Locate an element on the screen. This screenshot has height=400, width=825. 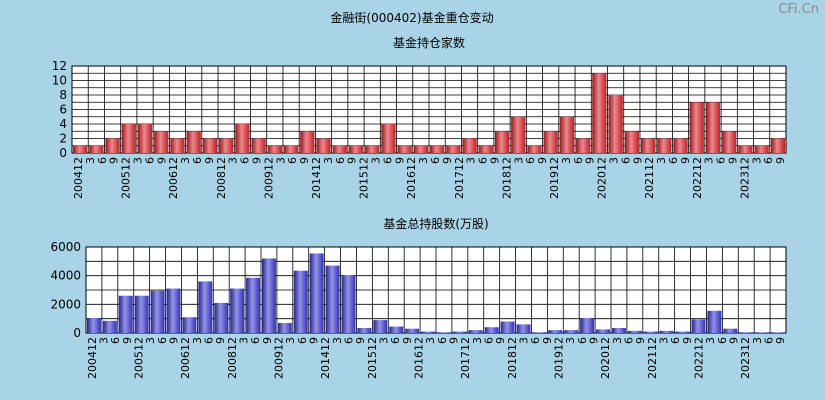
y-tick-label: 0 is located at coordinates (63, 153).